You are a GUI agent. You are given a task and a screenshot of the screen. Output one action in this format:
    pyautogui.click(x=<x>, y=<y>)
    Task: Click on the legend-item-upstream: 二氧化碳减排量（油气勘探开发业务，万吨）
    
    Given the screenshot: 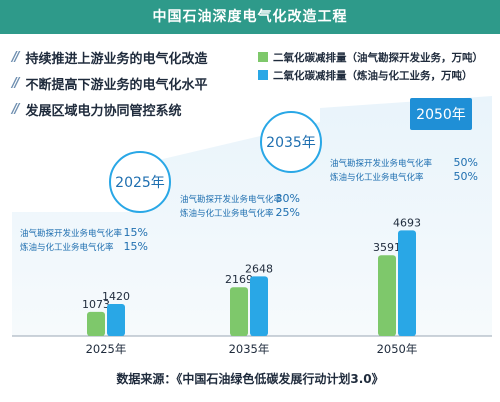 What is the action you would take?
    pyautogui.click(x=370, y=57)
    